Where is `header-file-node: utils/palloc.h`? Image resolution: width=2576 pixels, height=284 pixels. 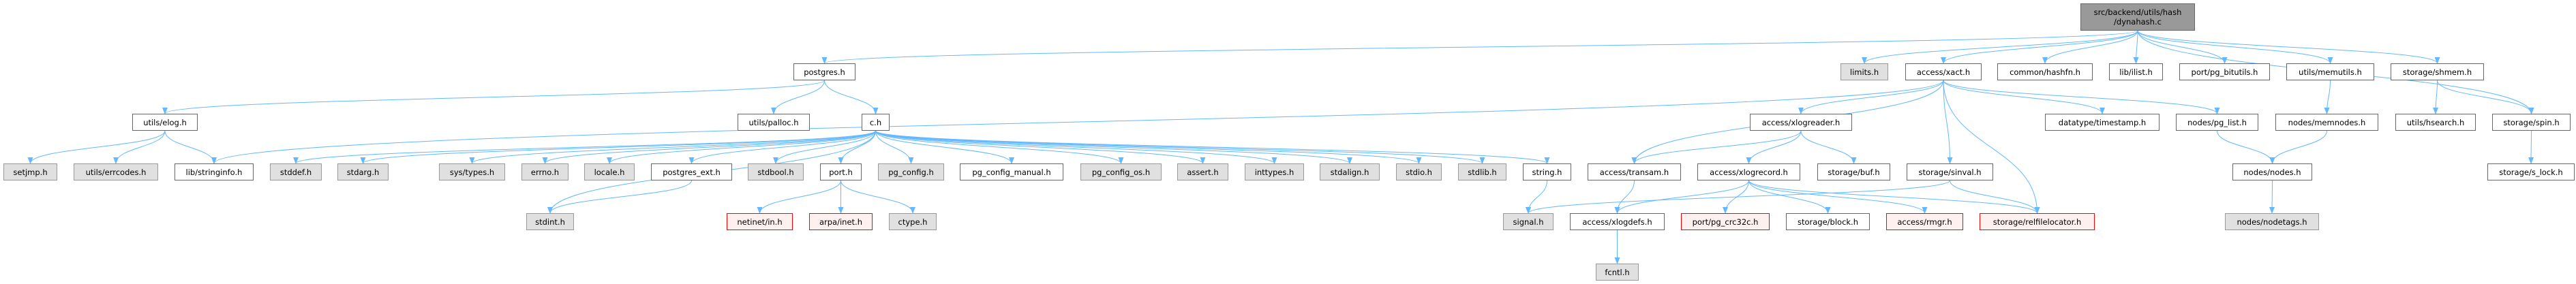
header-file-node: utils/palloc.h is located at coordinates (774, 122).